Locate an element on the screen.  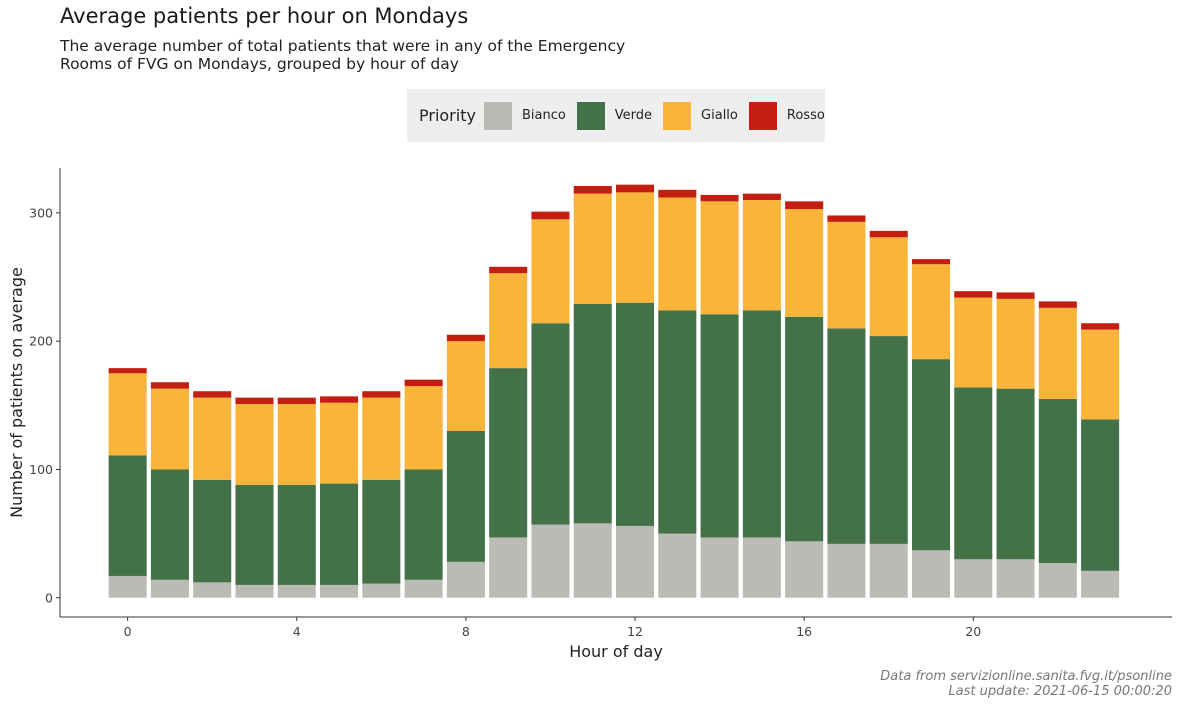
x-tick-label: 12 is located at coordinates (635, 631).